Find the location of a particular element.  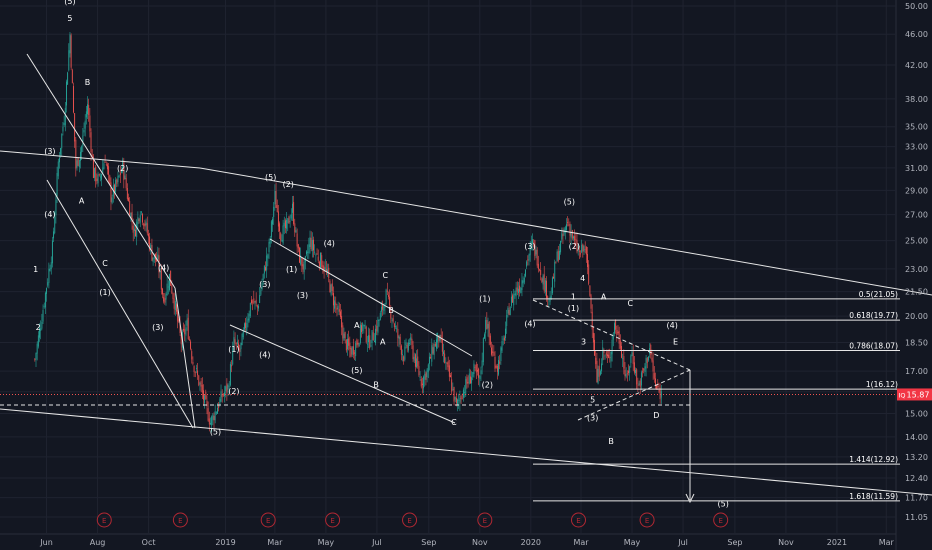

x-tick-label: 2021 is located at coordinates (837, 542).